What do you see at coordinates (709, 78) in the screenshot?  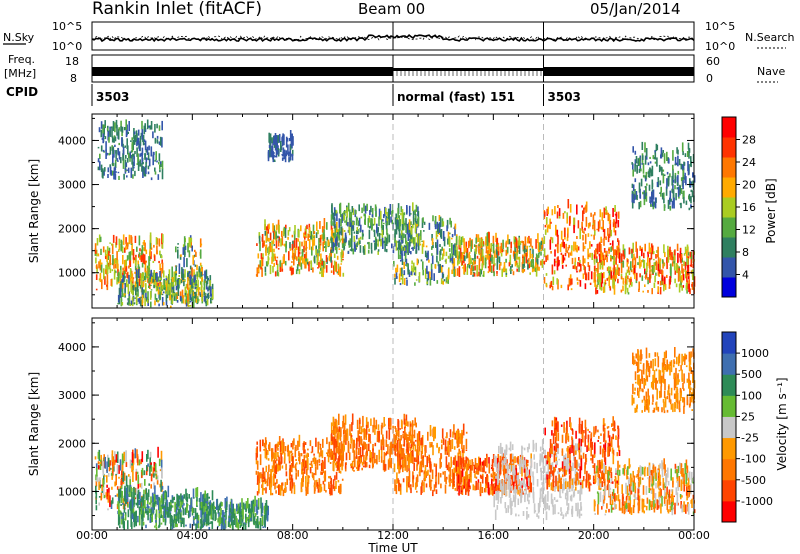 I see `nave-tick-bottom: 0` at bounding box center [709, 78].